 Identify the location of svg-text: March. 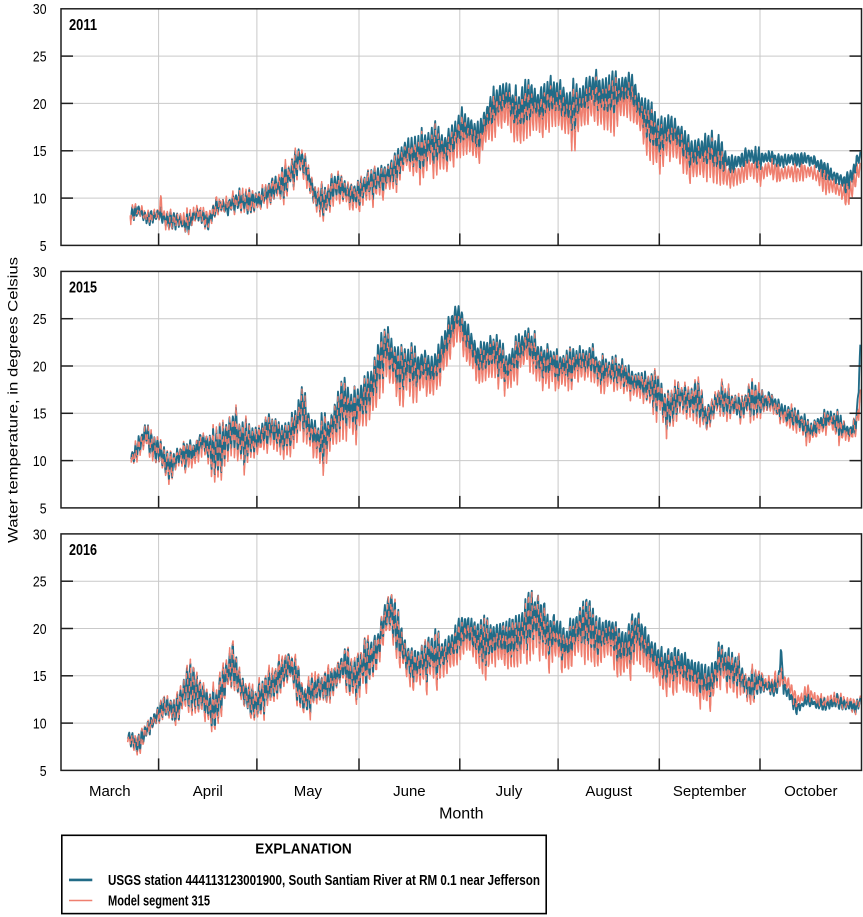
(110, 791).